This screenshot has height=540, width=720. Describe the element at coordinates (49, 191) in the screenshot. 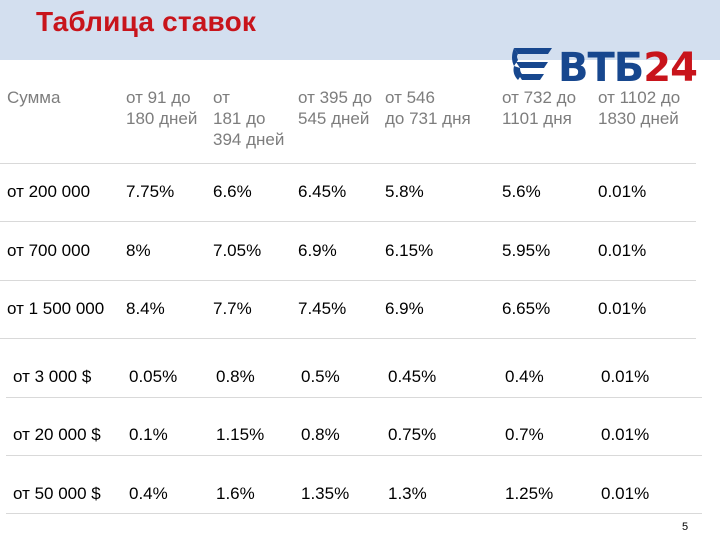

I see `amount-cell: от 200 000` at that location.